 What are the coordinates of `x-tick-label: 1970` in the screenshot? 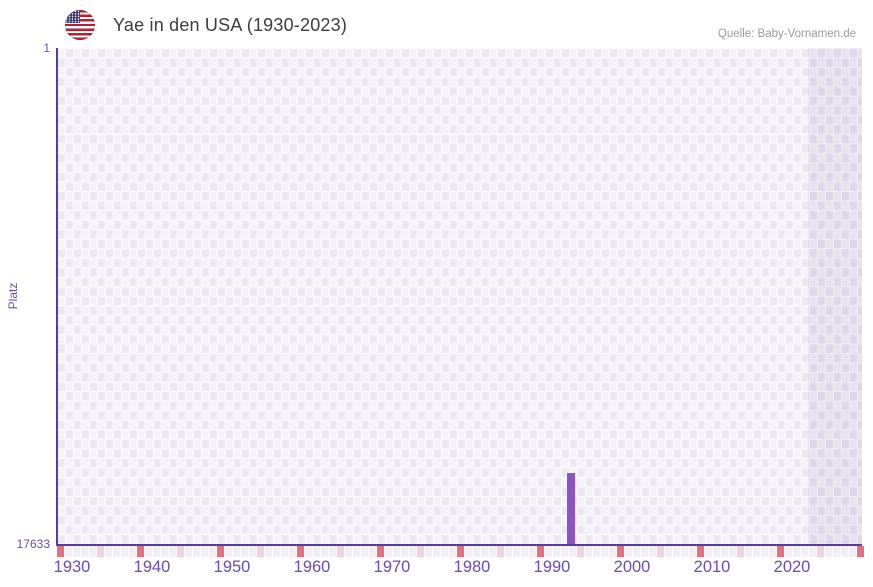 It's located at (392, 567).